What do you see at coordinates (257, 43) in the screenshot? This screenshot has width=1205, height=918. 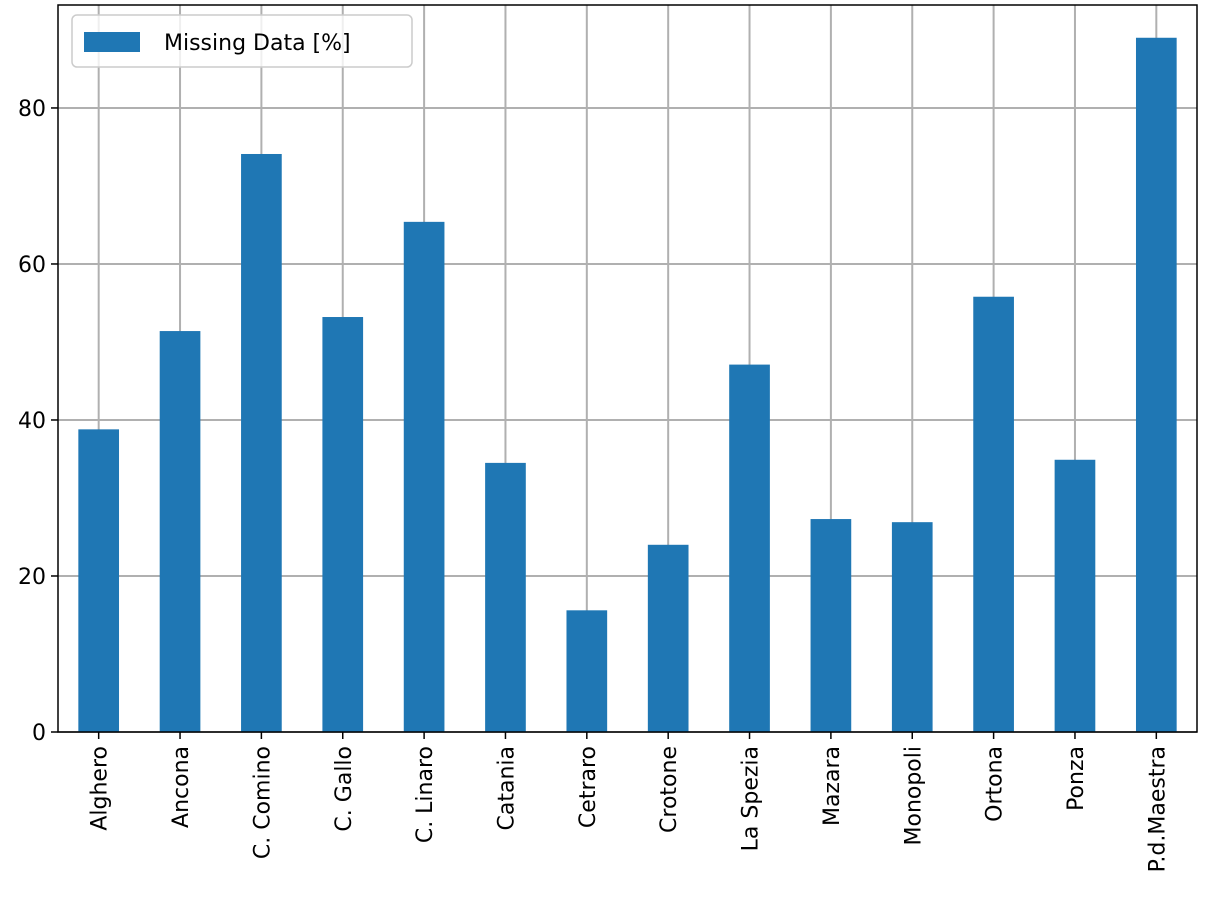 I see `legend-label: Missing Data [%]` at bounding box center [257, 43].